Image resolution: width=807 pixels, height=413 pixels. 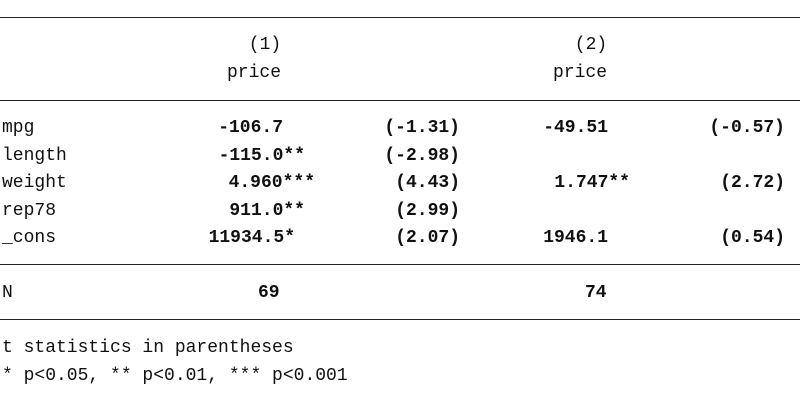 I want to click on row-label: mpg, so click(x=18, y=128).